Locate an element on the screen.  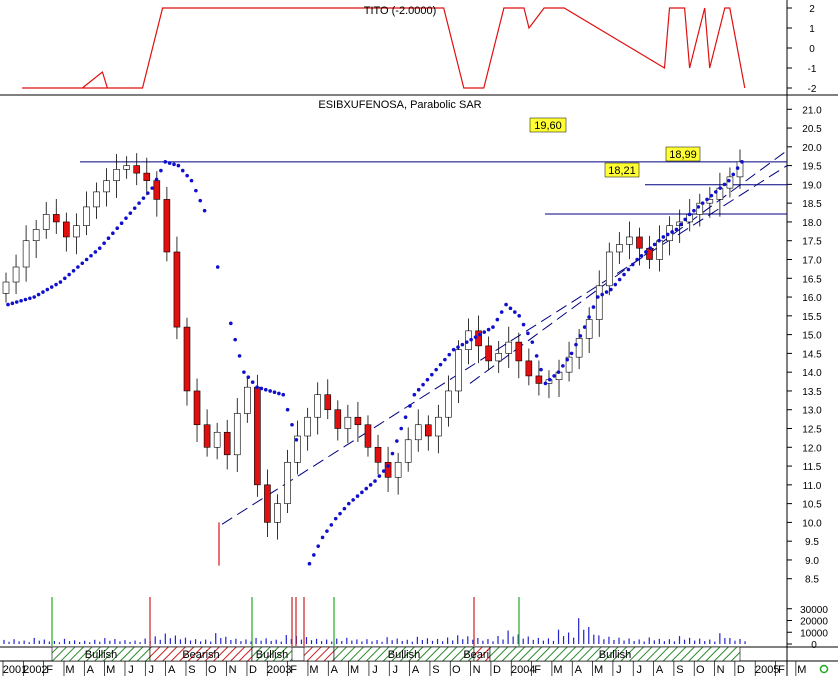
price-tick-label: 9.5 is located at coordinates (812, 542).